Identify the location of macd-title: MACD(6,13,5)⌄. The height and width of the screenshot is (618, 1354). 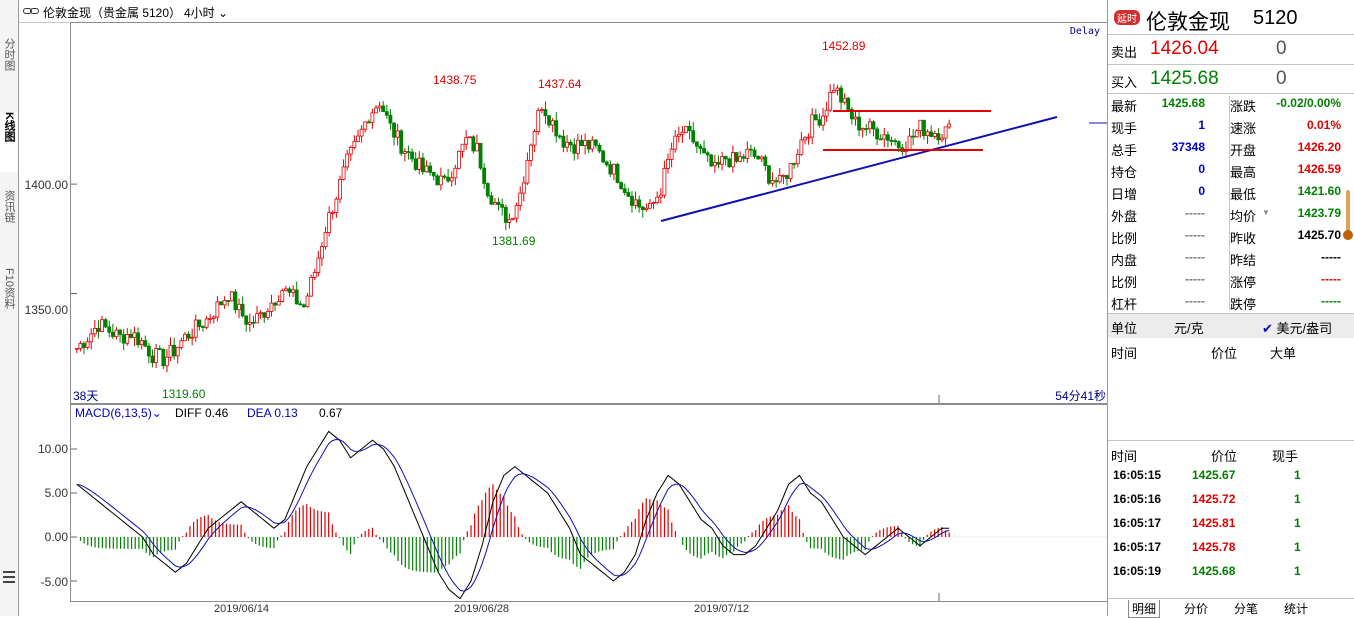
(118, 413).